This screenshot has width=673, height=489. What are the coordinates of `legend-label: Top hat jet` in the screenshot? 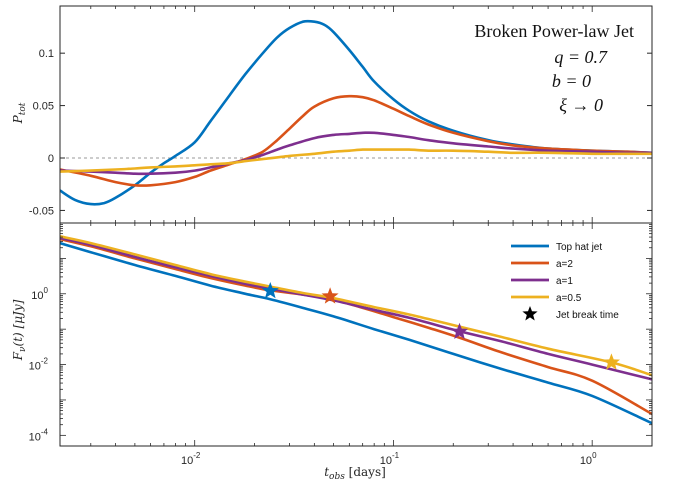 It's located at (579, 247).